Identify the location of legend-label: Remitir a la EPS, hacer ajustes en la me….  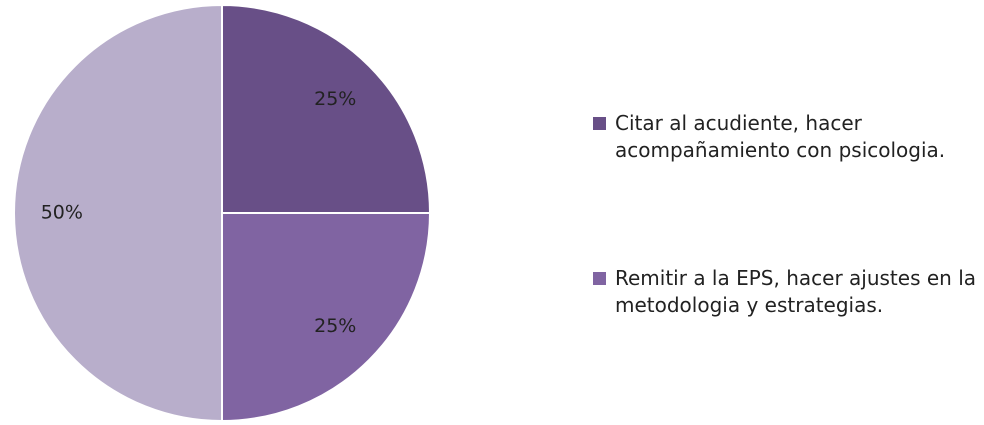
(796, 291).